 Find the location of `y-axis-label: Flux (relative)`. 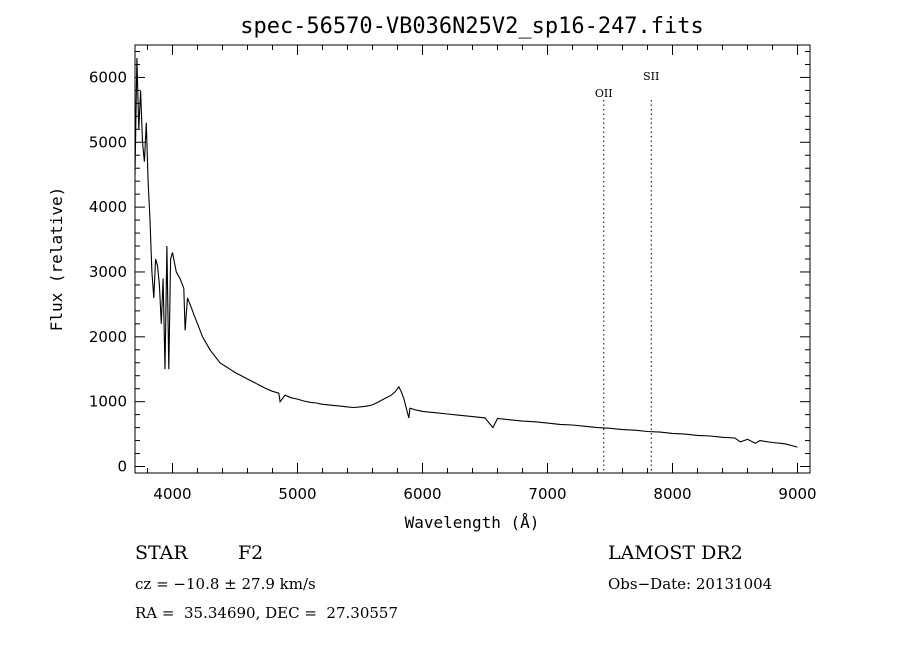

y-axis-label: Flux (relative) is located at coordinates (56, 259).